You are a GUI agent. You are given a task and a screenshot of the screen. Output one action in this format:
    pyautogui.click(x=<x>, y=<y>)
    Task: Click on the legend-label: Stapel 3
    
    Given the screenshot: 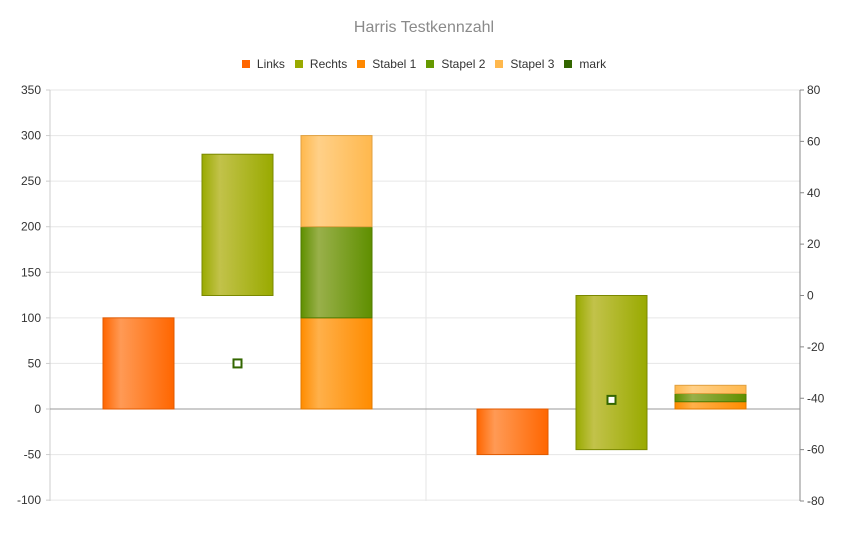 What is the action you would take?
    pyautogui.click(x=532, y=64)
    